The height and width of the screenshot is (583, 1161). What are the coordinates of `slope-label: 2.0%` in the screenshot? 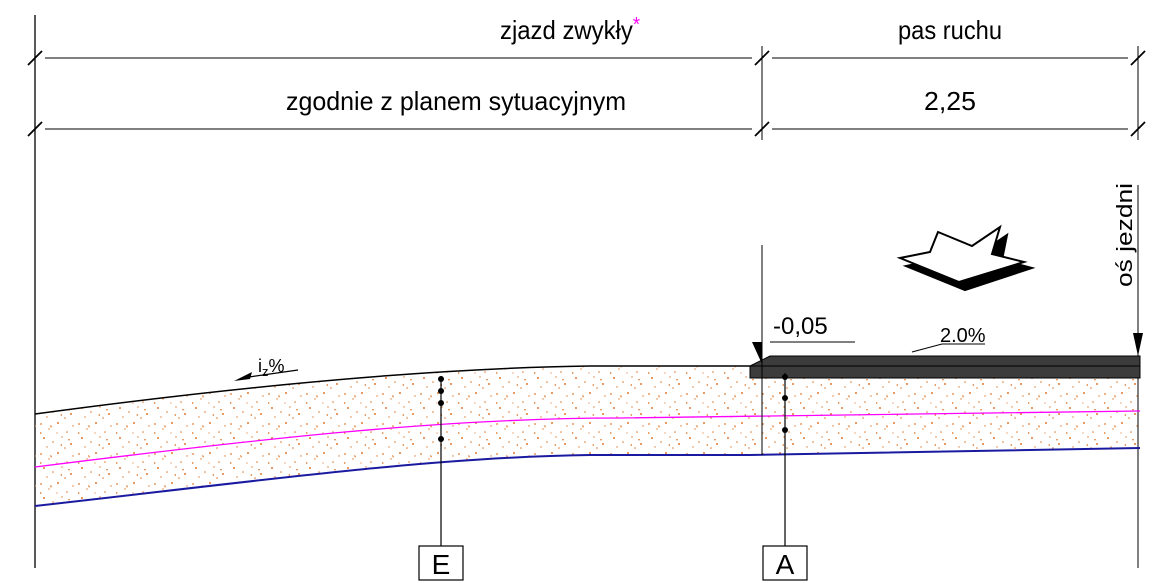 It's located at (963, 336).